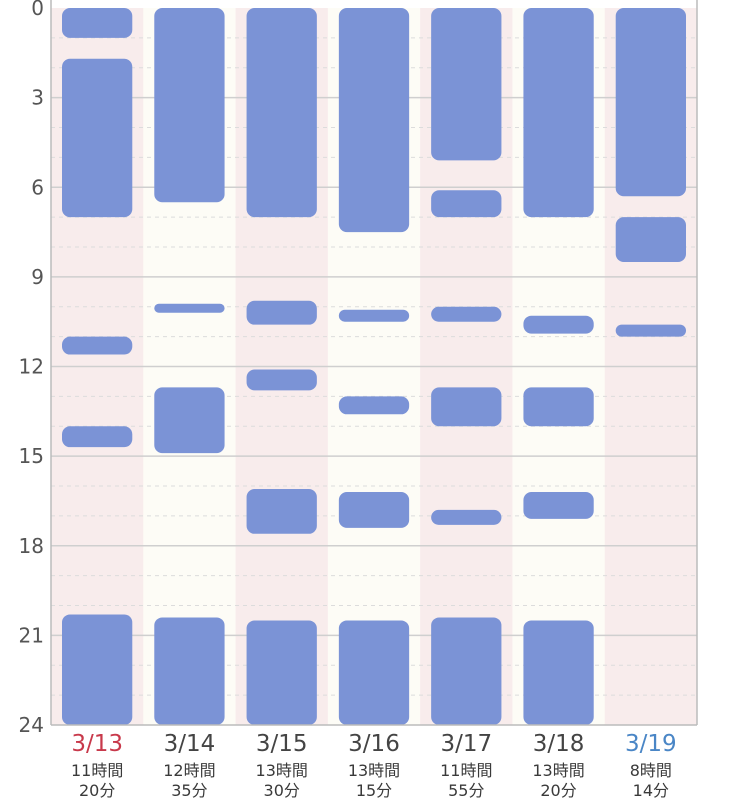 The image size is (750, 801). What do you see at coordinates (466, 790) in the screenshot?
I see `duration-minutes-label: 55分` at bounding box center [466, 790].